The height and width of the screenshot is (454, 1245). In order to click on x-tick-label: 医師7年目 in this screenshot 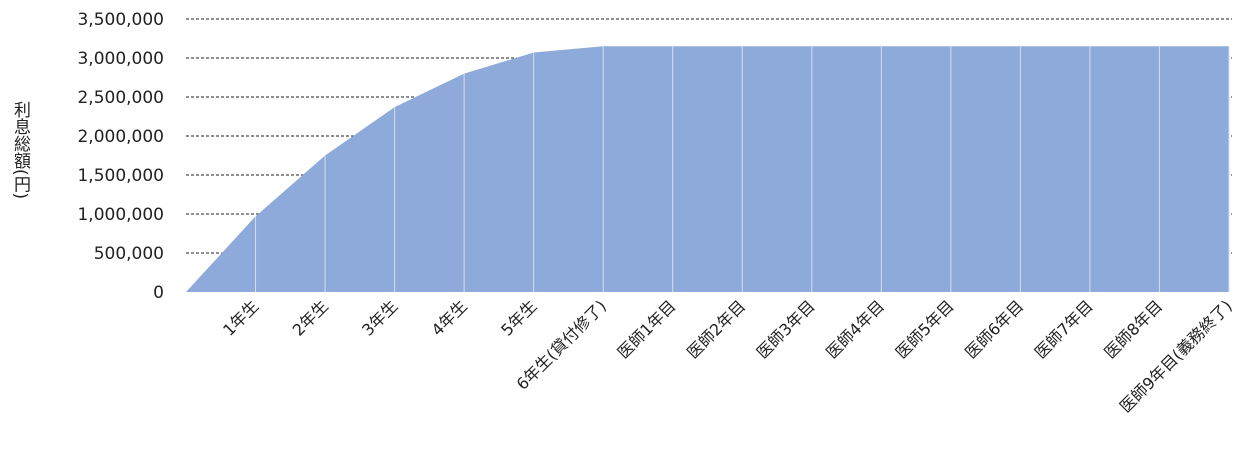, I will do `click(1064, 329)`.